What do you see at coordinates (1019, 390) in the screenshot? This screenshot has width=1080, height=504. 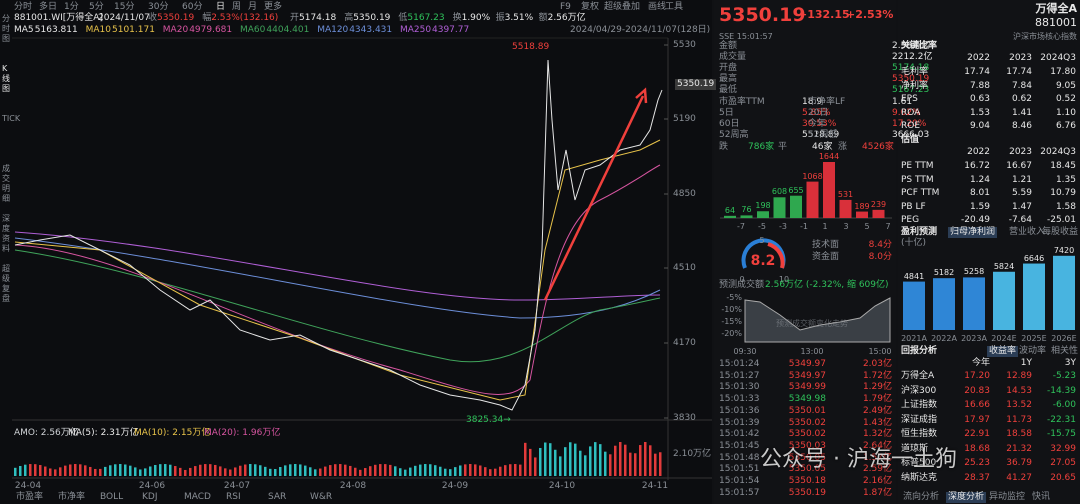 I see `cell: 14.53` at bounding box center [1019, 390].